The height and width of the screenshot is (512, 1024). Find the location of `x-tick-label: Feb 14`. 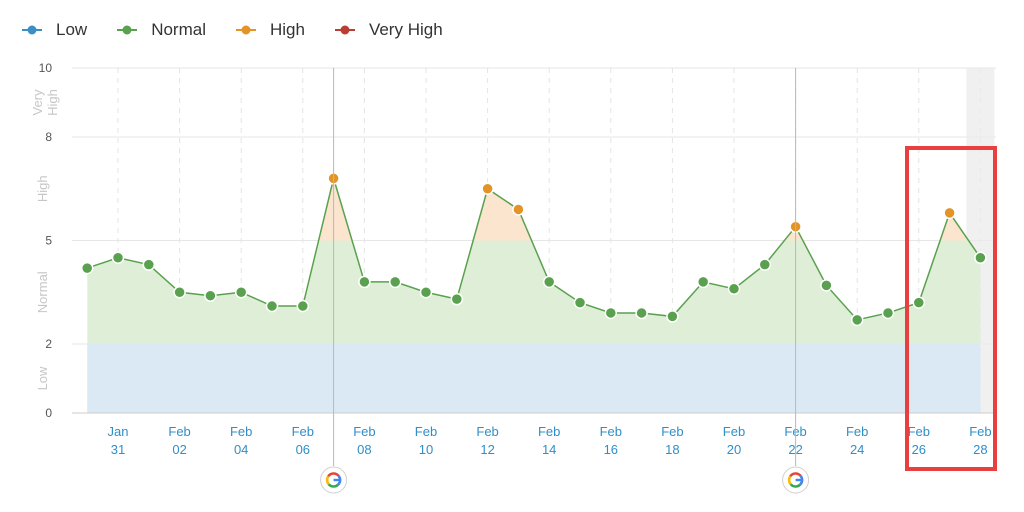

x-tick-label: Feb 14 is located at coordinates (549, 440).